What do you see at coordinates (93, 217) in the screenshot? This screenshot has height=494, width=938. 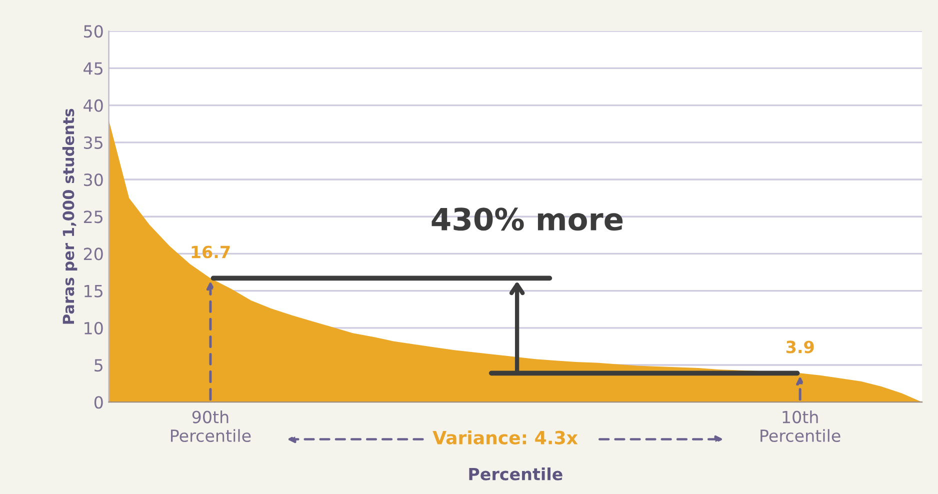 I see `y-tick-label: 25` at bounding box center [93, 217].